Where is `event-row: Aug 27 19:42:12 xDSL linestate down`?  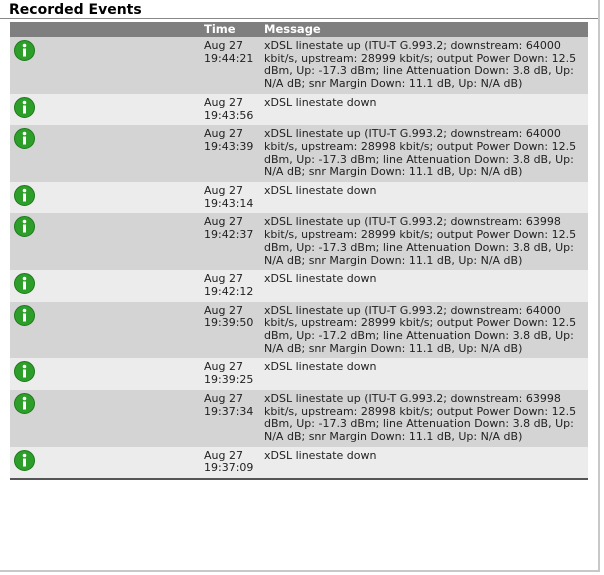
event-row: Aug 27 19:42:12 xDSL linestate down is located at coordinates (299, 286).